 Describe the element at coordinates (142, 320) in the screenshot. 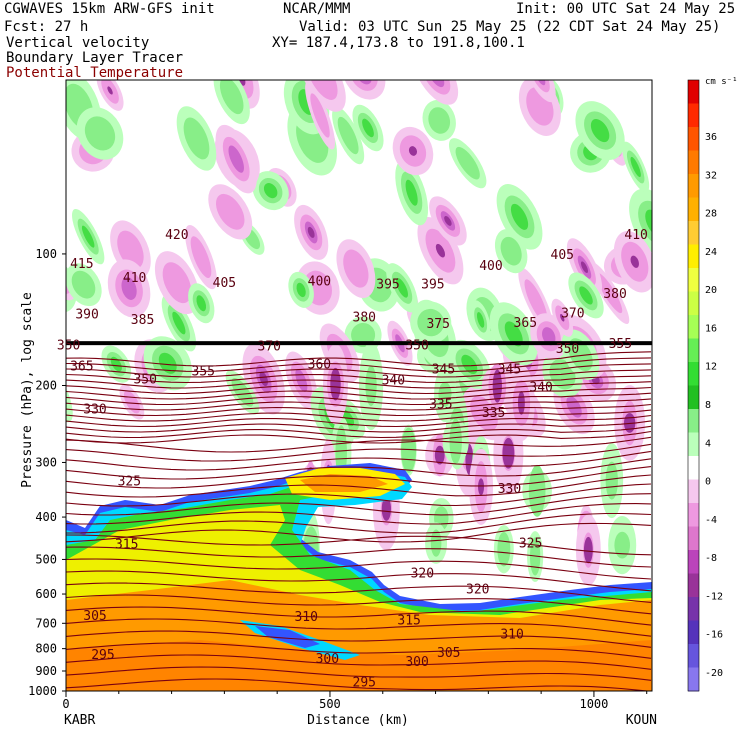

I see `theta-label: 385` at that location.